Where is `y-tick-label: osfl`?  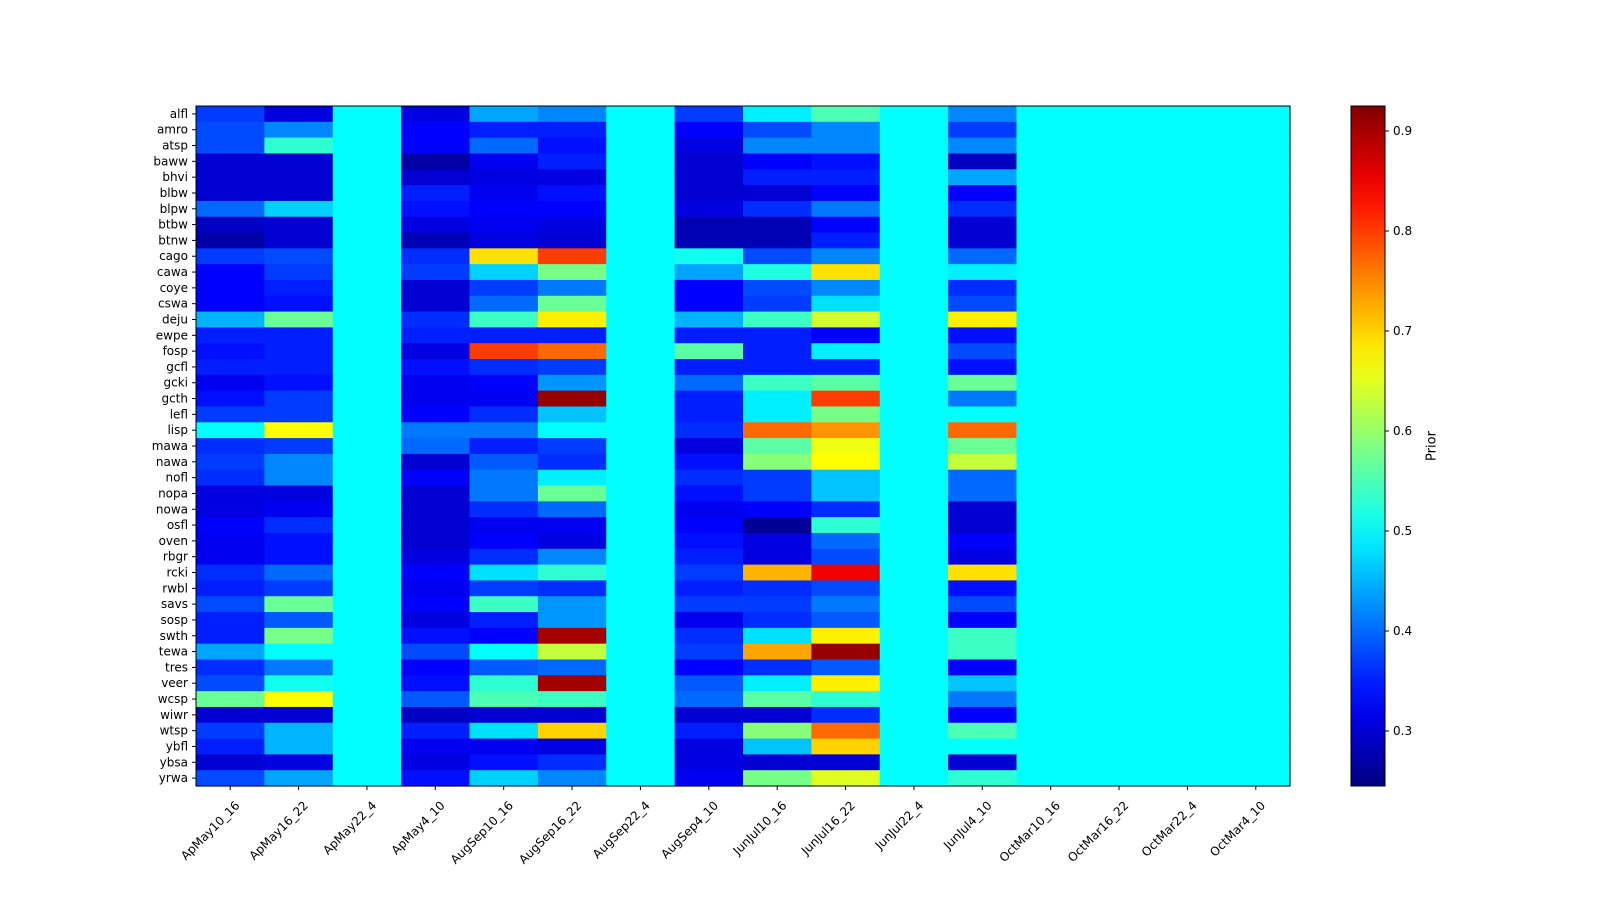 y-tick-label: osfl is located at coordinates (177, 525).